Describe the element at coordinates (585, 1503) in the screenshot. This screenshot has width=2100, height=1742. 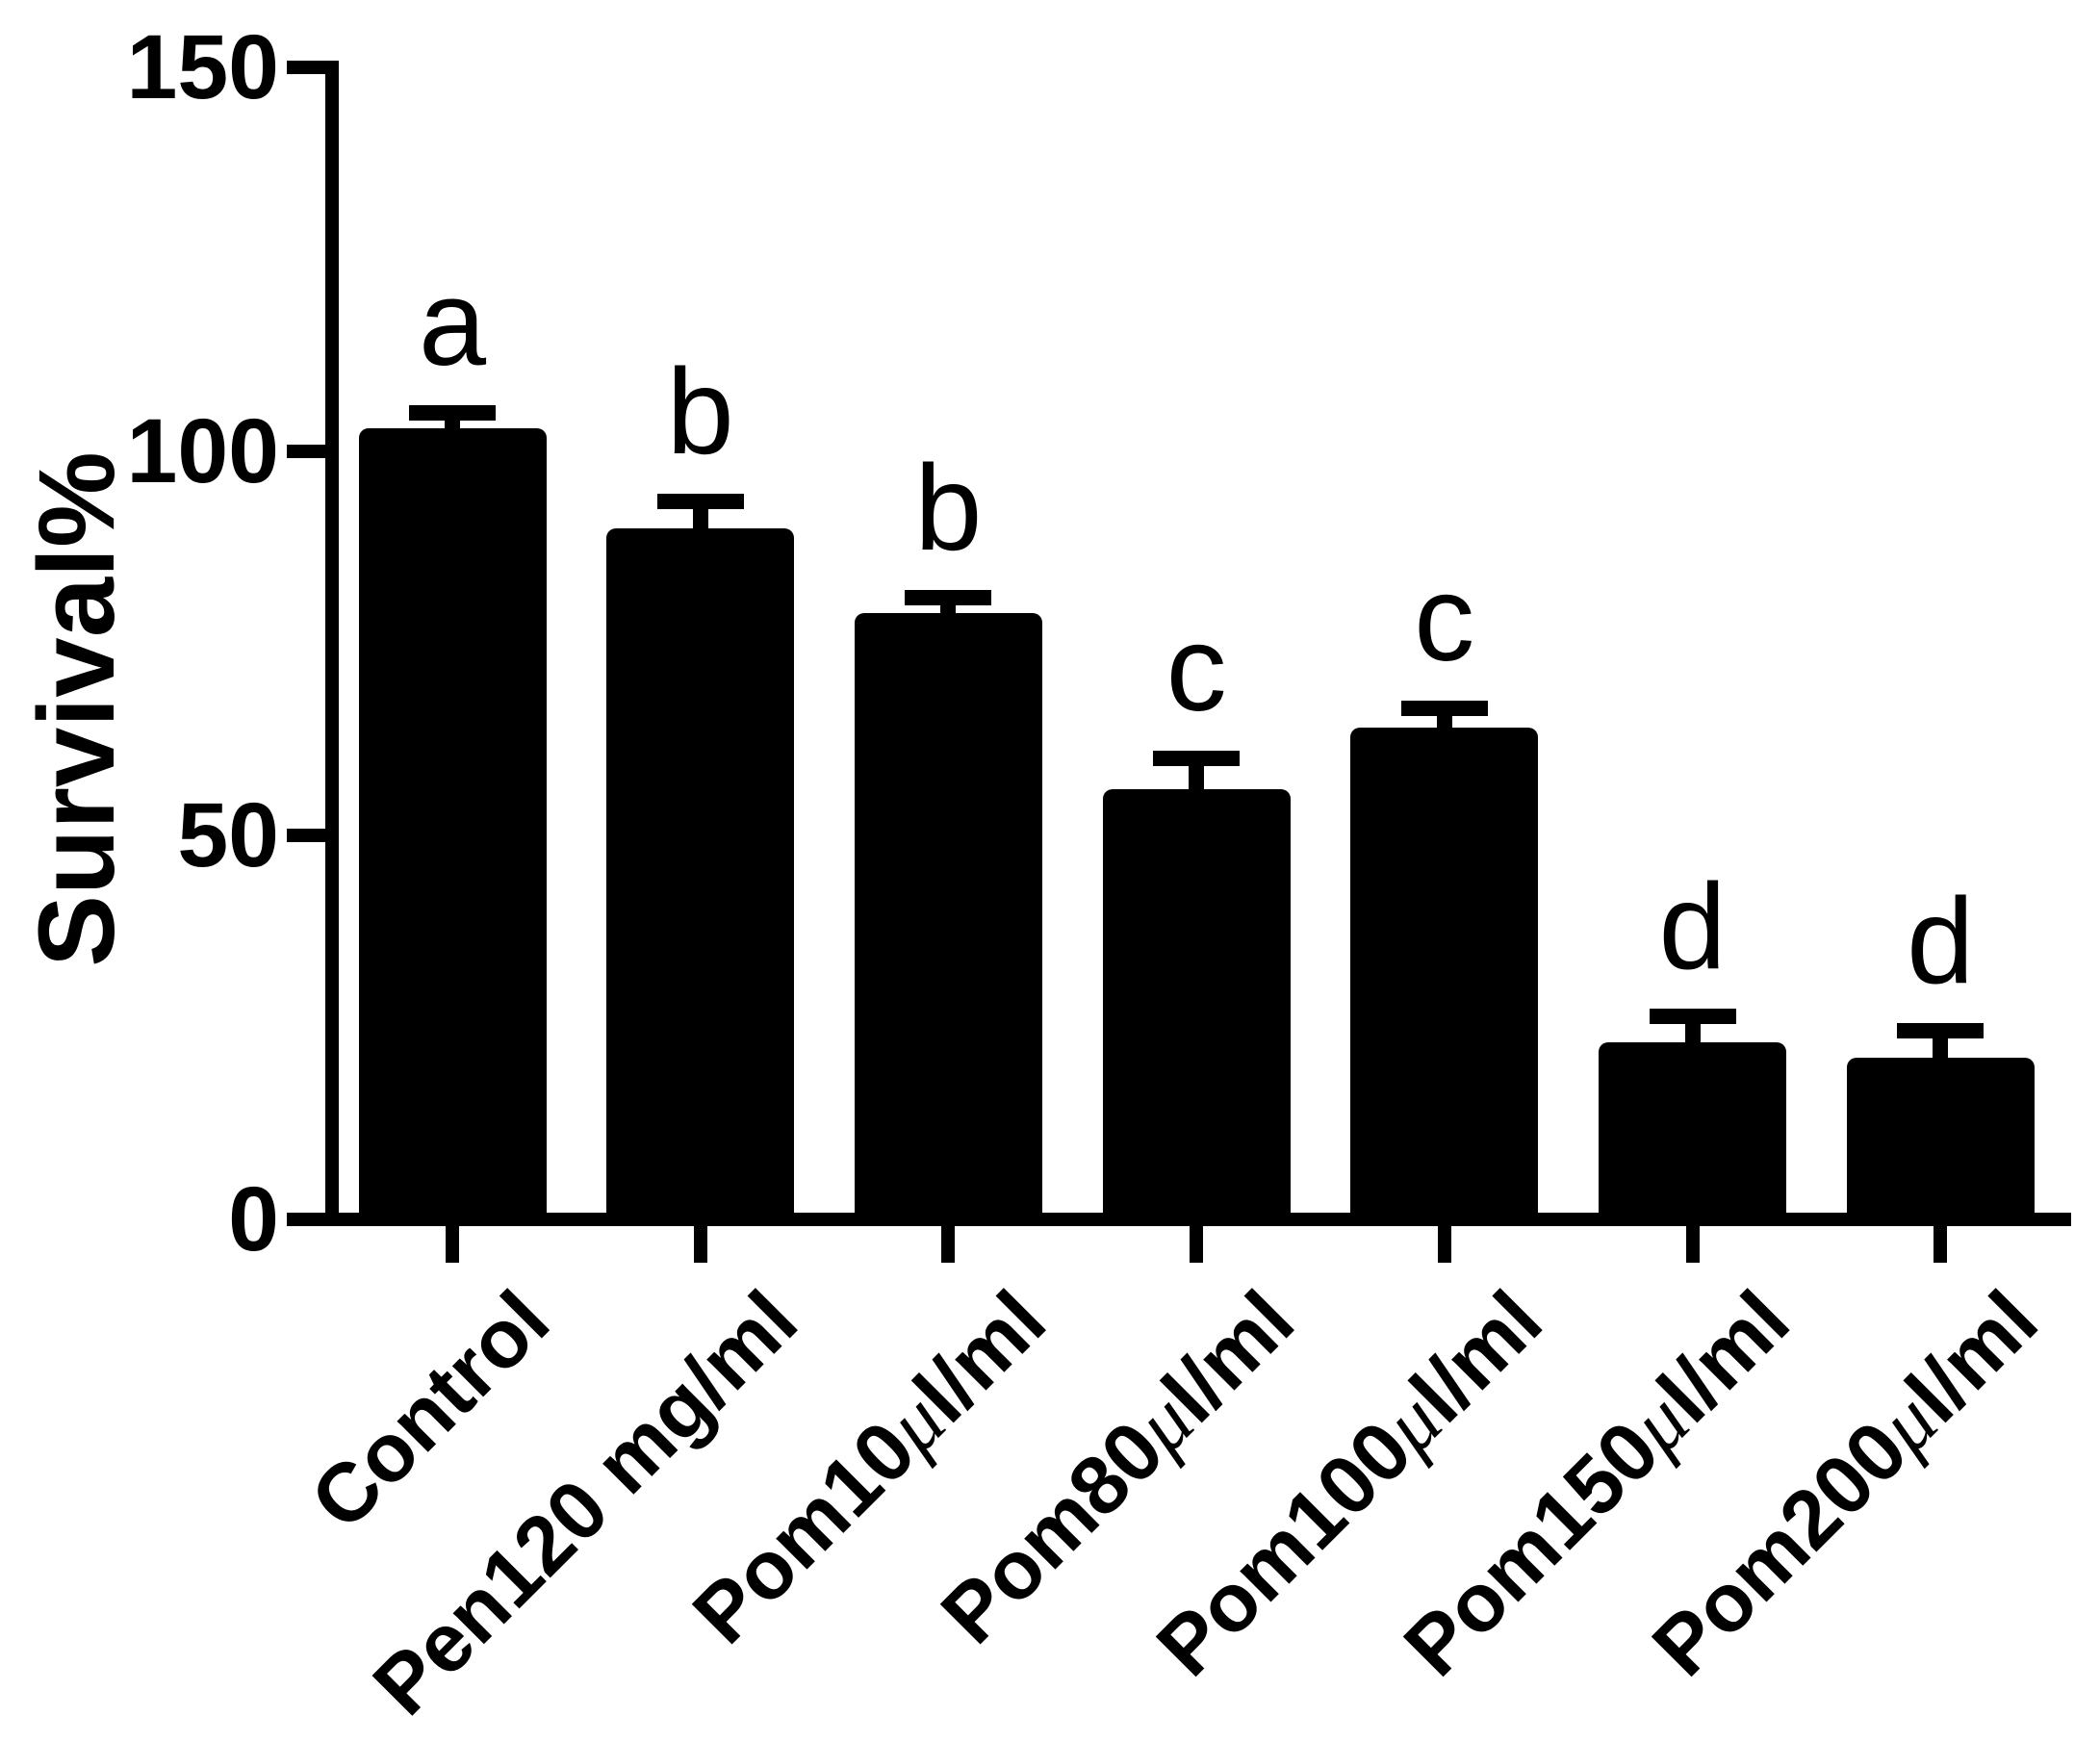
I see `x-axis-tick-label: Pen120 mg/ml` at that location.